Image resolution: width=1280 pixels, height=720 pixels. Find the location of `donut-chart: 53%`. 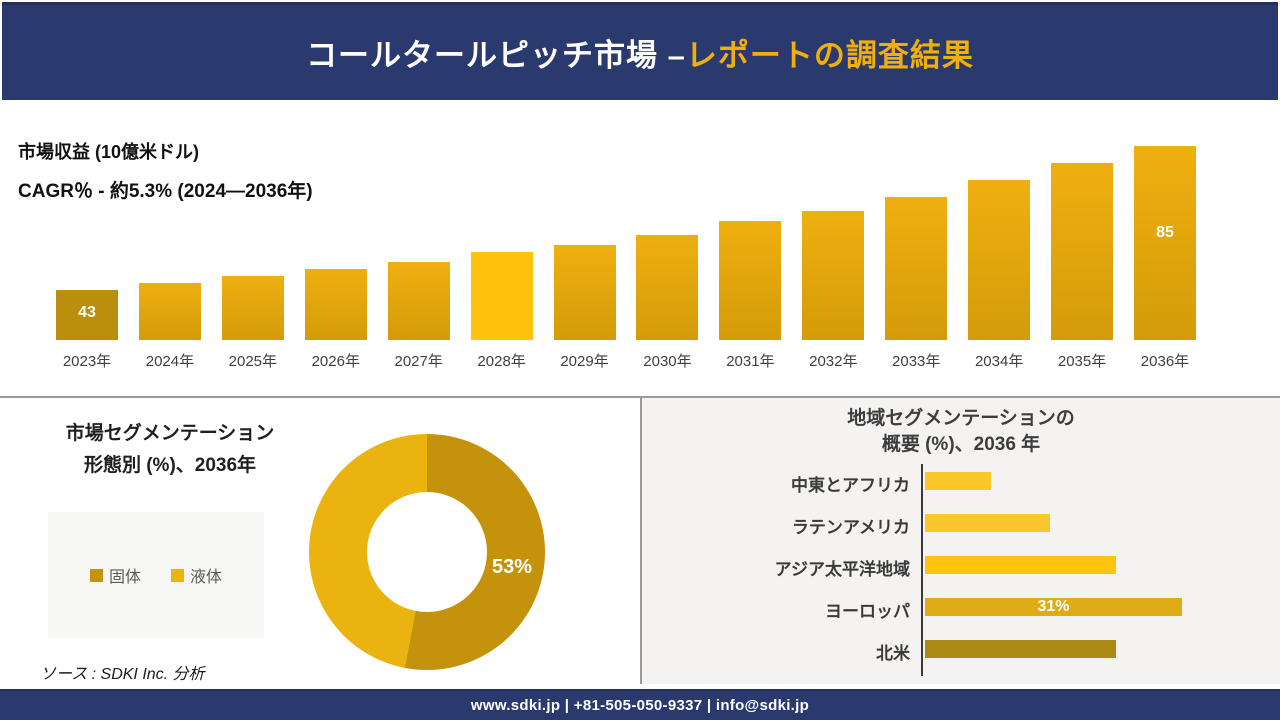

donut-chart: 53% is located at coordinates (427, 552).